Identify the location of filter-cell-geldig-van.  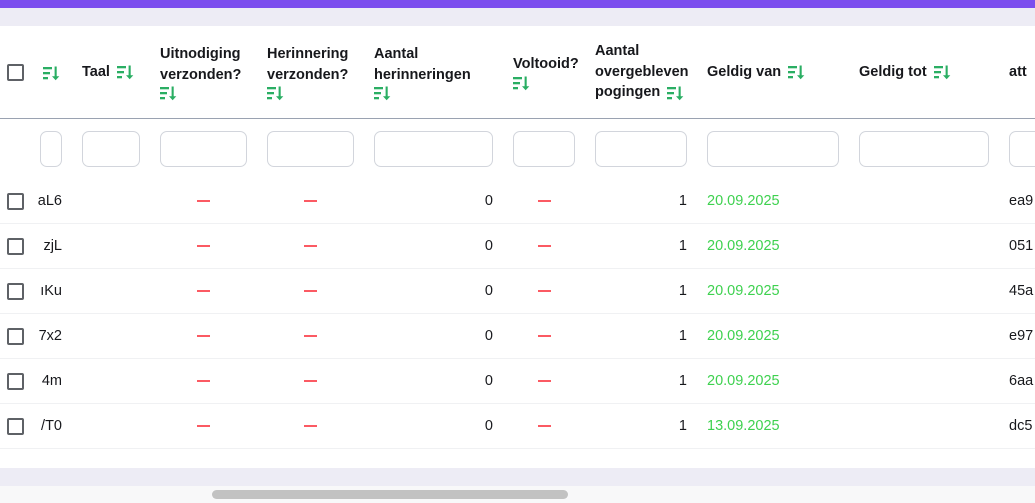
(773, 149).